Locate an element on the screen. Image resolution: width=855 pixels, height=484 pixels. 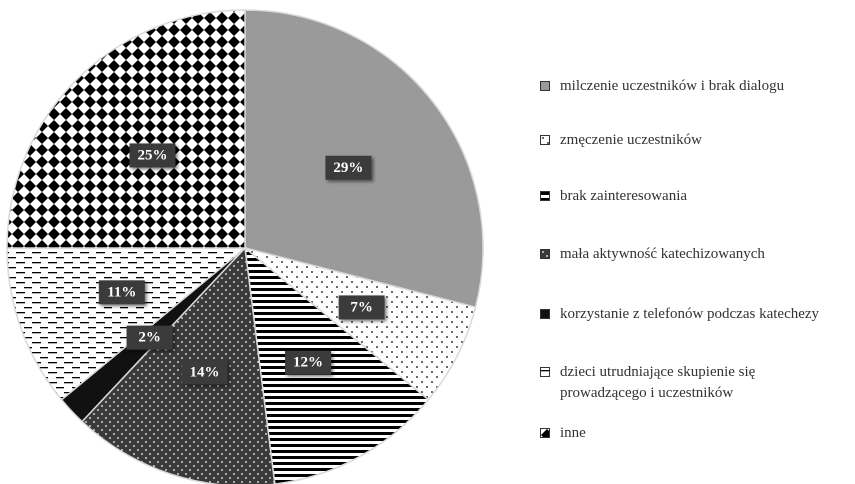
data-label: 25% is located at coordinates (152, 155).